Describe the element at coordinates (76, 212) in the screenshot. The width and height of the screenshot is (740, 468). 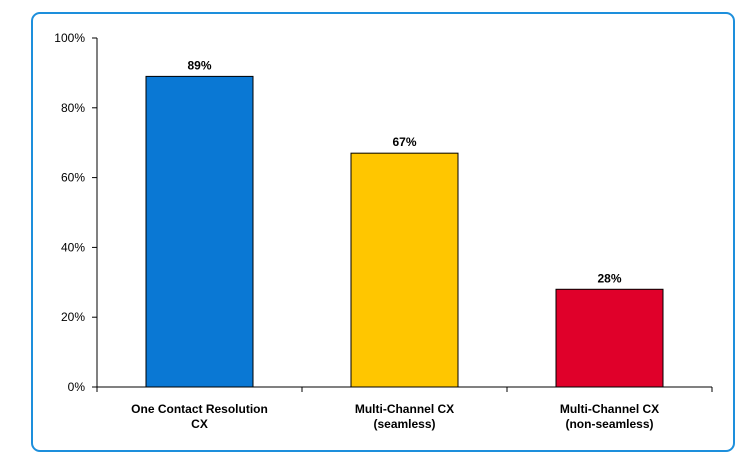
I see `y-axis: 0% 20% 40% 60% 80% 100%` at that location.